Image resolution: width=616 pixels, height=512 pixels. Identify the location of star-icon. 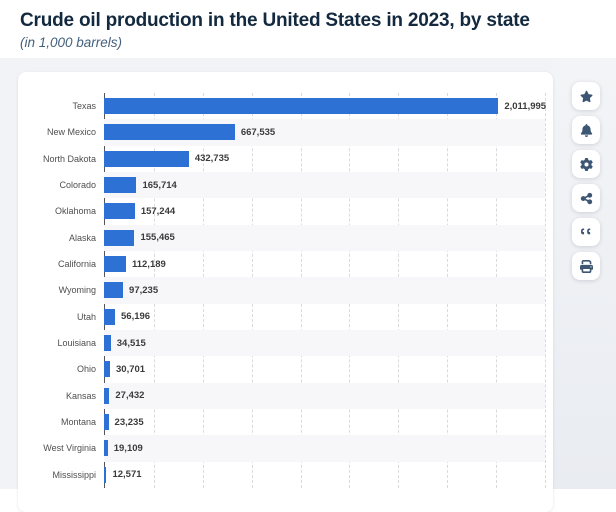
(586, 96).